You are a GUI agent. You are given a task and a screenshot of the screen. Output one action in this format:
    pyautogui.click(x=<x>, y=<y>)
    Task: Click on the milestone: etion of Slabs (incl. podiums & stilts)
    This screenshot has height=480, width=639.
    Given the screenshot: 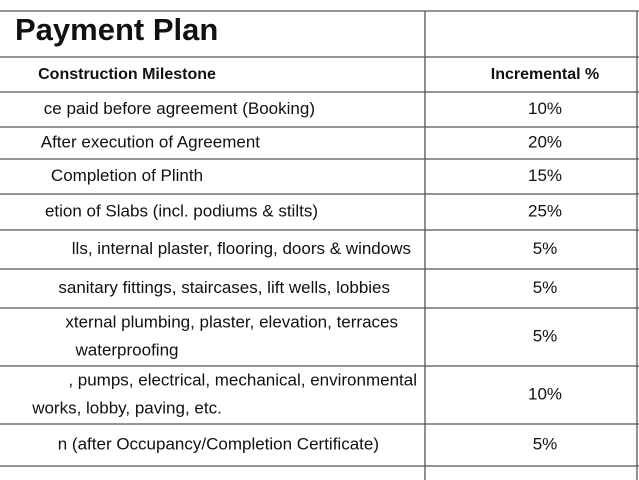 What is the action you would take?
    pyautogui.click(x=181, y=210)
    